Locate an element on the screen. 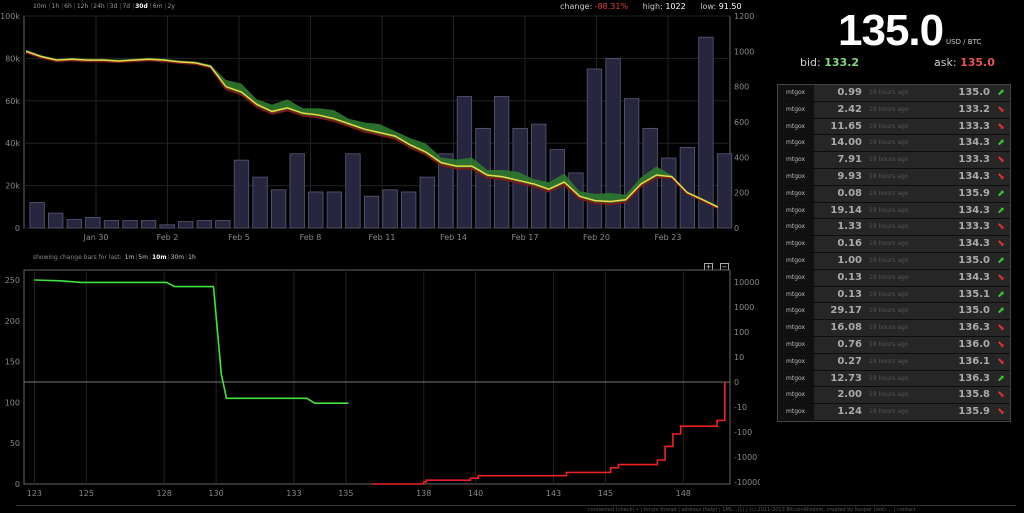  range-3d: 3d is located at coordinates (113, 6).